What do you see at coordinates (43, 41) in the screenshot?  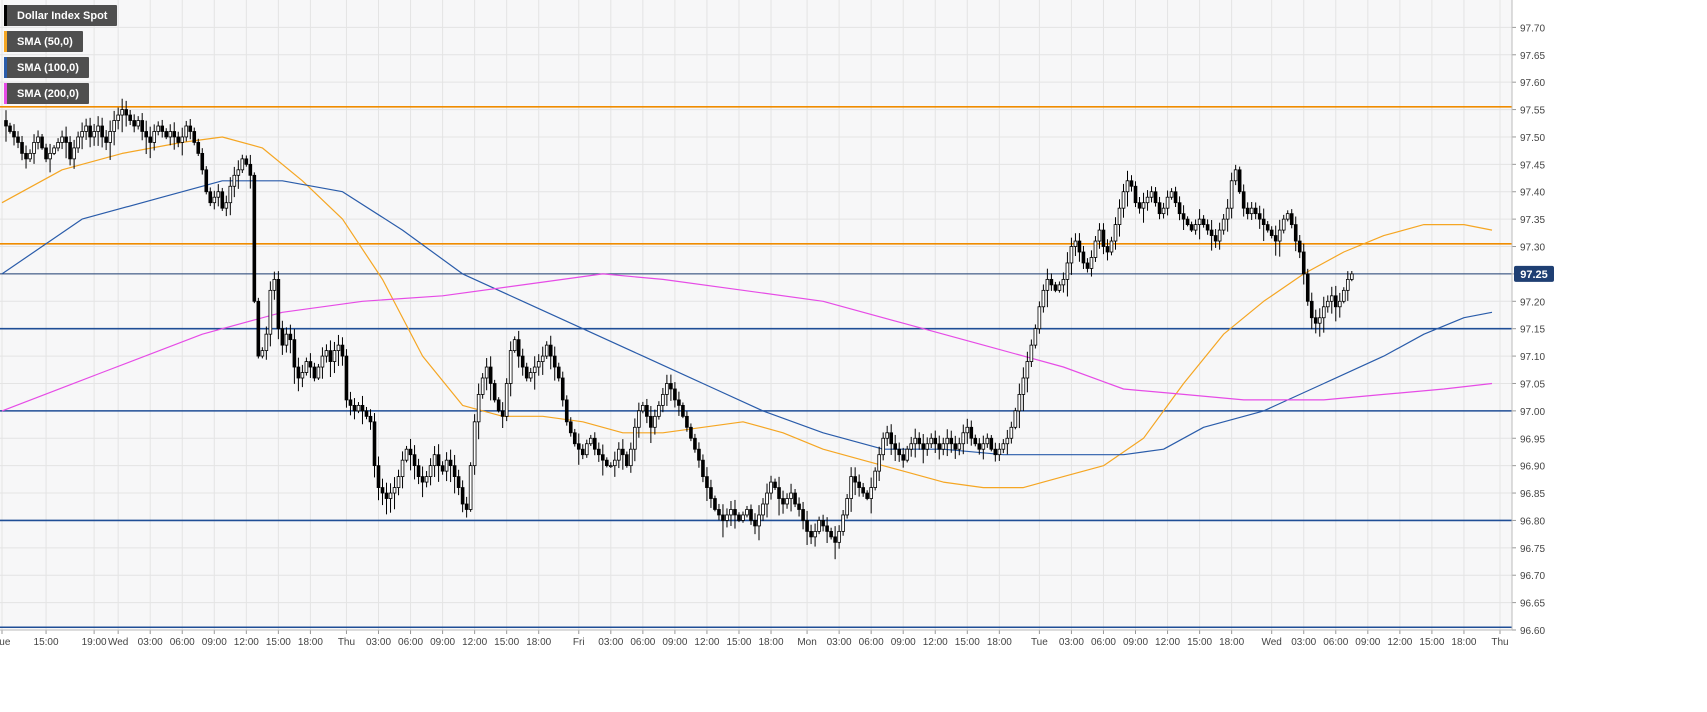 I see `legend-item-sma-50: SMA (50,0)` at bounding box center [43, 41].